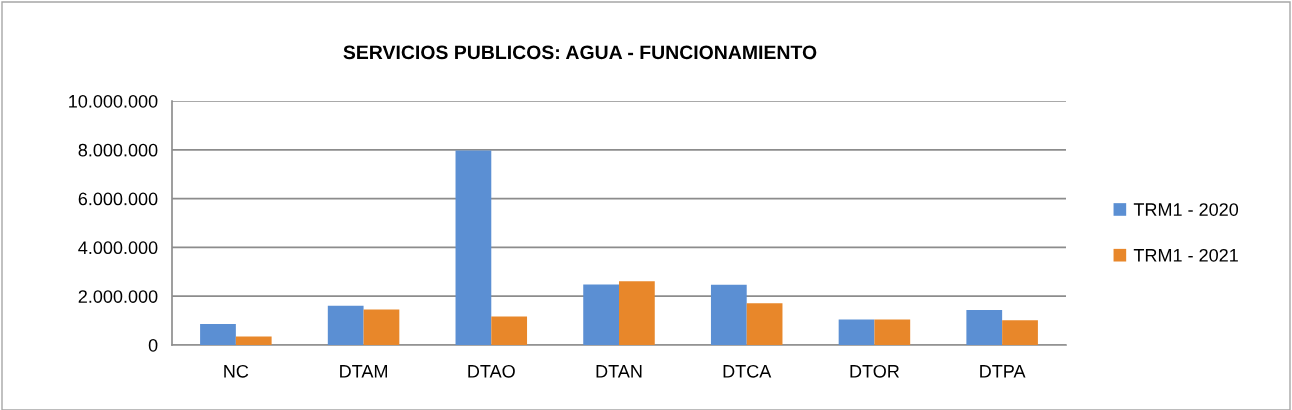  Describe the element at coordinates (619, 371) in the screenshot. I see `x-tick-label: DTAN` at that location.